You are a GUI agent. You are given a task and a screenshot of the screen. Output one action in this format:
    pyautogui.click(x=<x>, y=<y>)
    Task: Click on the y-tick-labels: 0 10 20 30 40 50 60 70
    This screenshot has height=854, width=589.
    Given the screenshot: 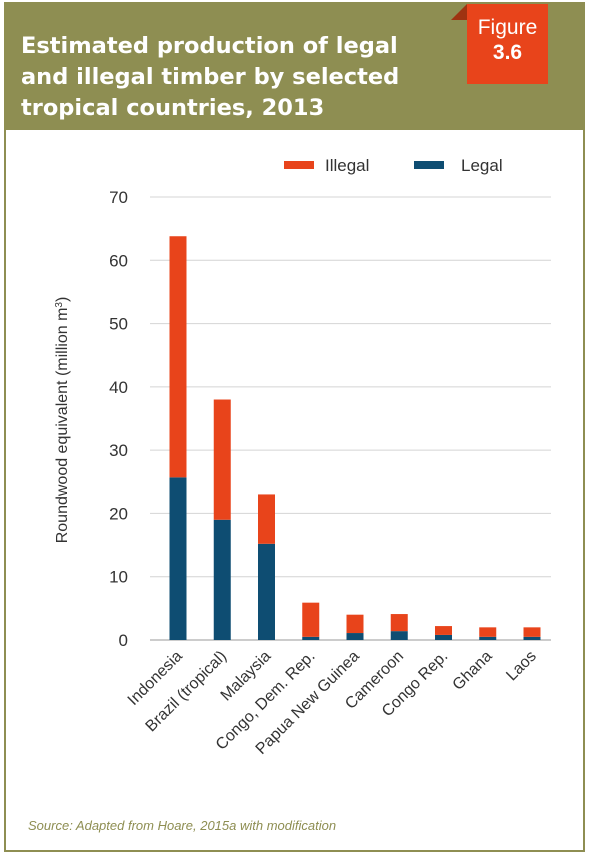 What is the action you would take?
    pyautogui.click(x=118, y=419)
    